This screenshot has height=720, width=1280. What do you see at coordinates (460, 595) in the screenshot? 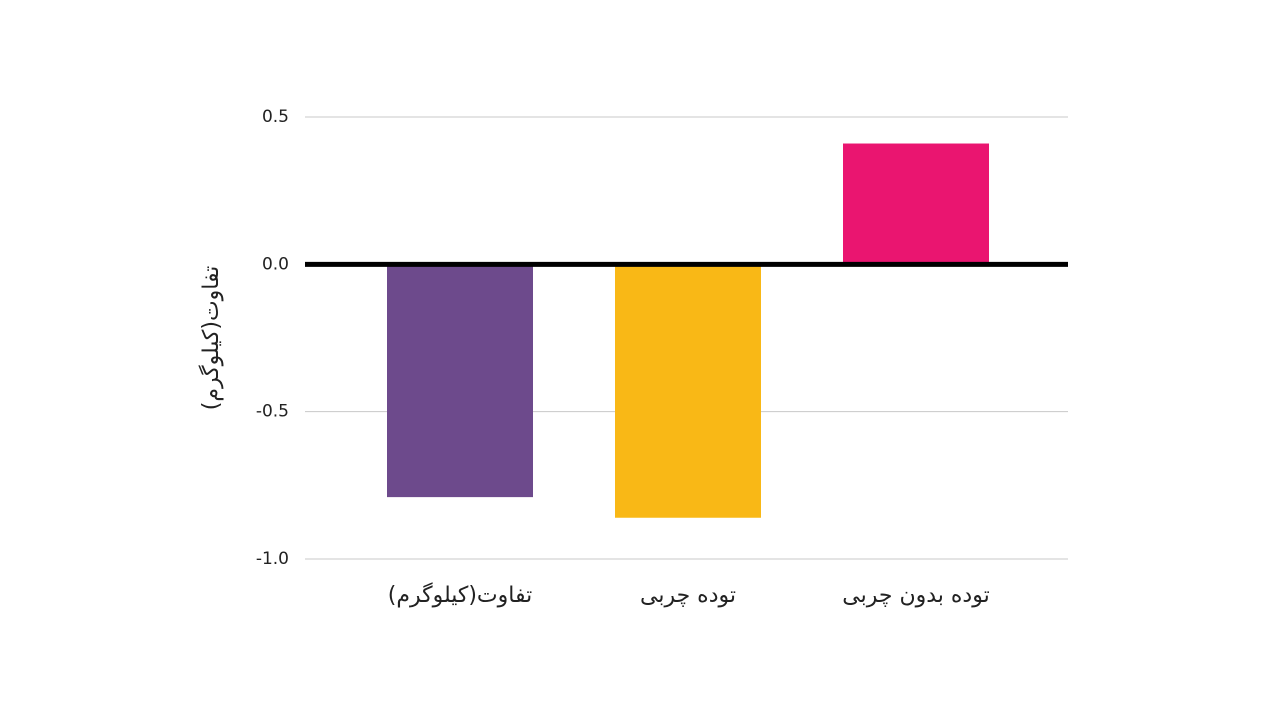
I see `x-tick-label: تفاوت(کیلوگرم)` at bounding box center [460, 595].